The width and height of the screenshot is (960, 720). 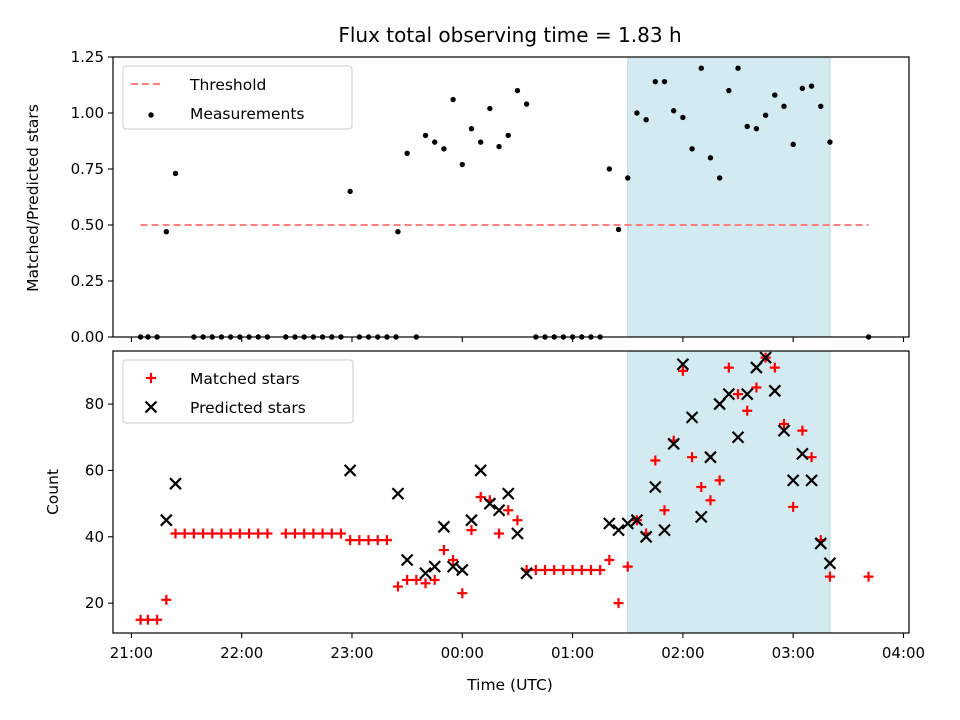 What do you see at coordinates (94, 603) in the screenshot?
I see `y-tick-label: 20` at bounding box center [94, 603].